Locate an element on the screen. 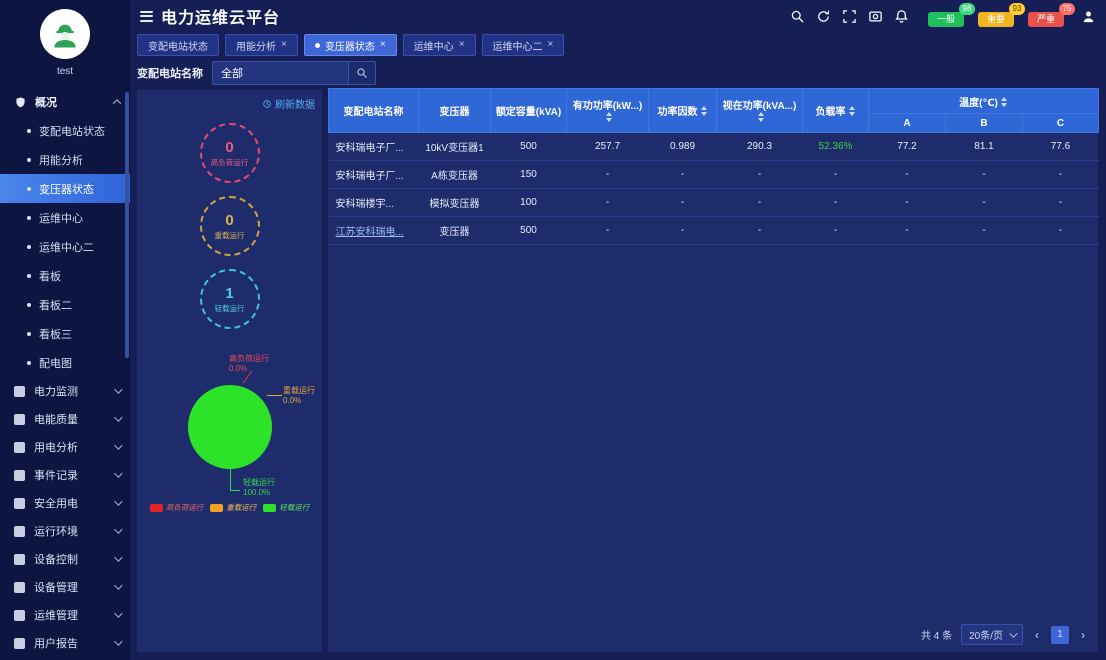 This screenshot has width=1106, height=660. sidebar: test 概况 变配电站状态 用能分析 变压器状态 运维中心 运维中心二 is located at coordinates (65, 330).